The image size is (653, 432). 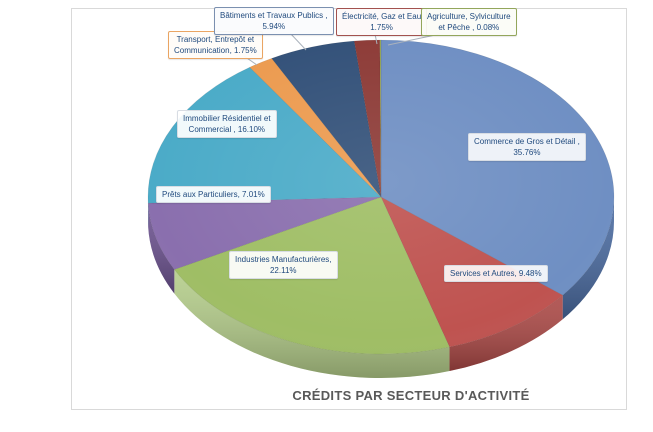 What do you see at coordinates (527, 152) in the screenshot?
I see `data-label-line: 35.76%` at bounding box center [527, 152].